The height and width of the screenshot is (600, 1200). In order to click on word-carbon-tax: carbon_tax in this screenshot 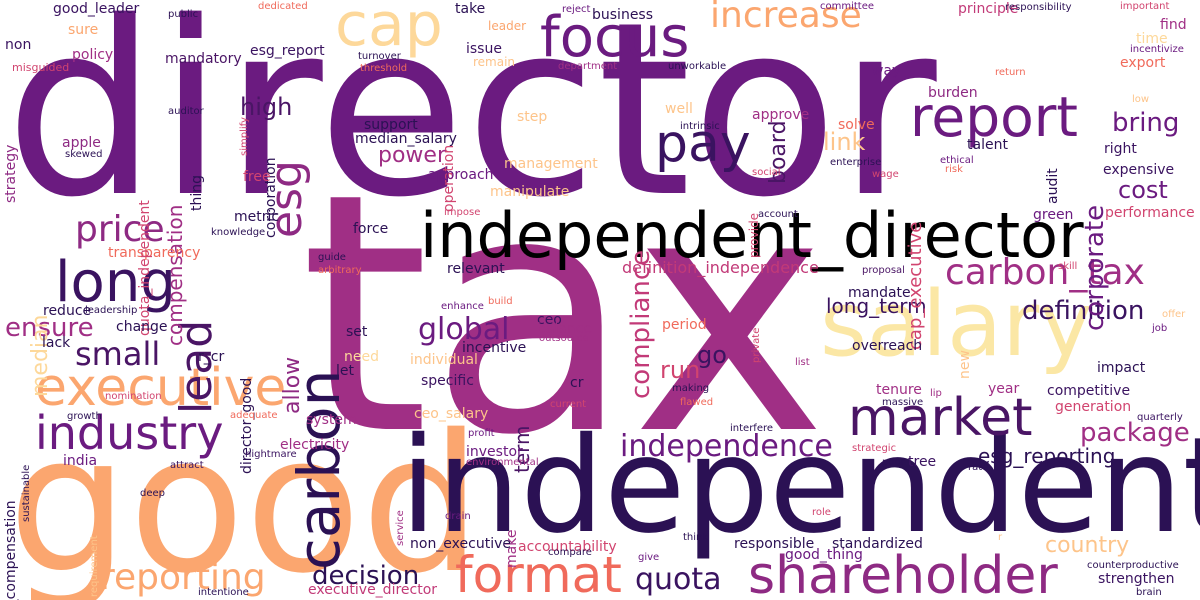, I will do `click(1045, 272)`.